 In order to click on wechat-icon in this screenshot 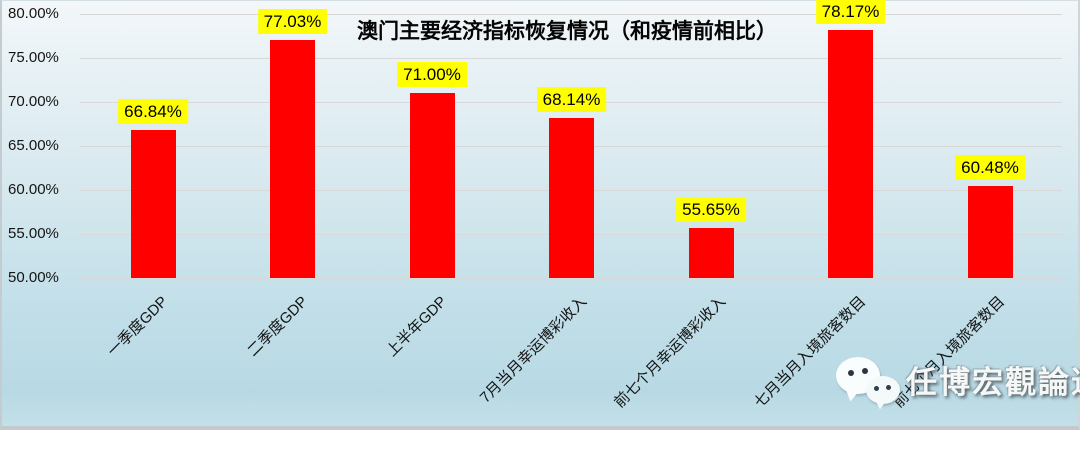, I will do `click(858, 375)`.